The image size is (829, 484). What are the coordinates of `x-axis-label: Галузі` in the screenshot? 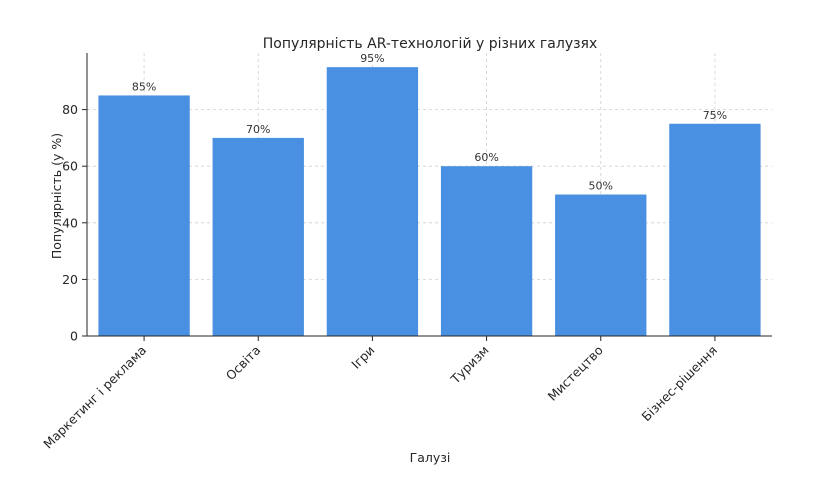 It's located at (430, 457).